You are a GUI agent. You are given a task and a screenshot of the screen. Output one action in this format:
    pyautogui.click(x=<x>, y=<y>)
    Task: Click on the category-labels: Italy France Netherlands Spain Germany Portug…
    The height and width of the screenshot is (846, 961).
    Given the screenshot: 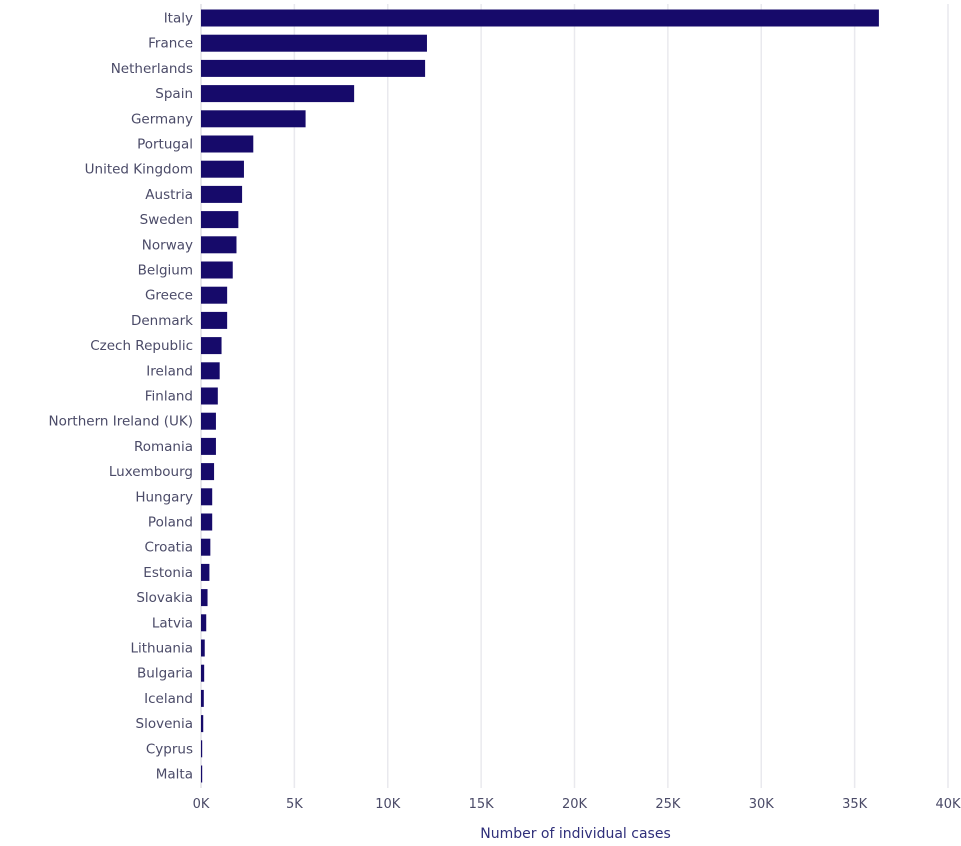 What is the action you would take?
    pyautogui.click(x=121, y=397)
    